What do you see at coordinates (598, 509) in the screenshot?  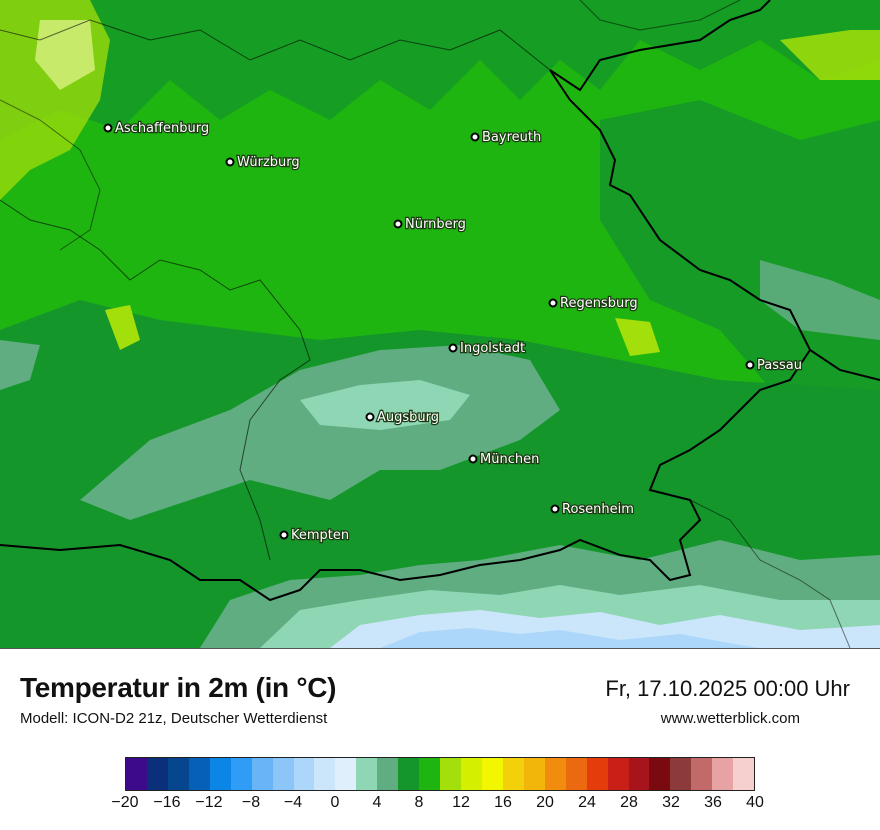 I see `city-label: Rosenheim` at bounding box center [598, 509].